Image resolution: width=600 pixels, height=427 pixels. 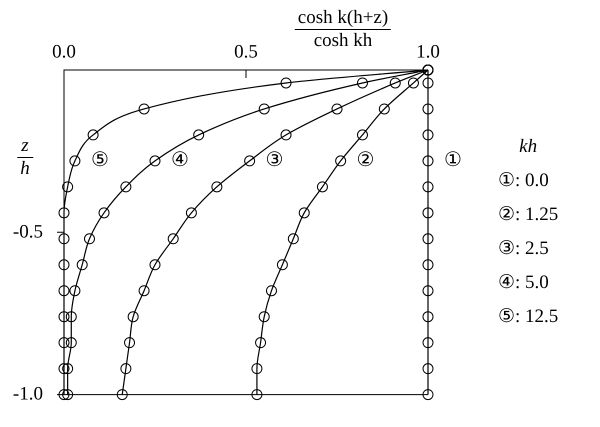 I want to click on annotation: ③, so click(x=275, y=160).